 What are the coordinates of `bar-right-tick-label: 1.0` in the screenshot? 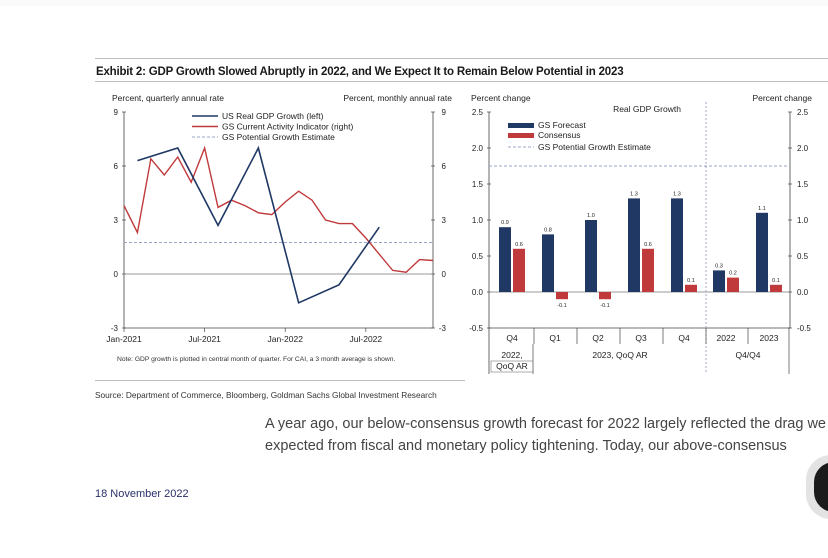 It's located at (803, 220).